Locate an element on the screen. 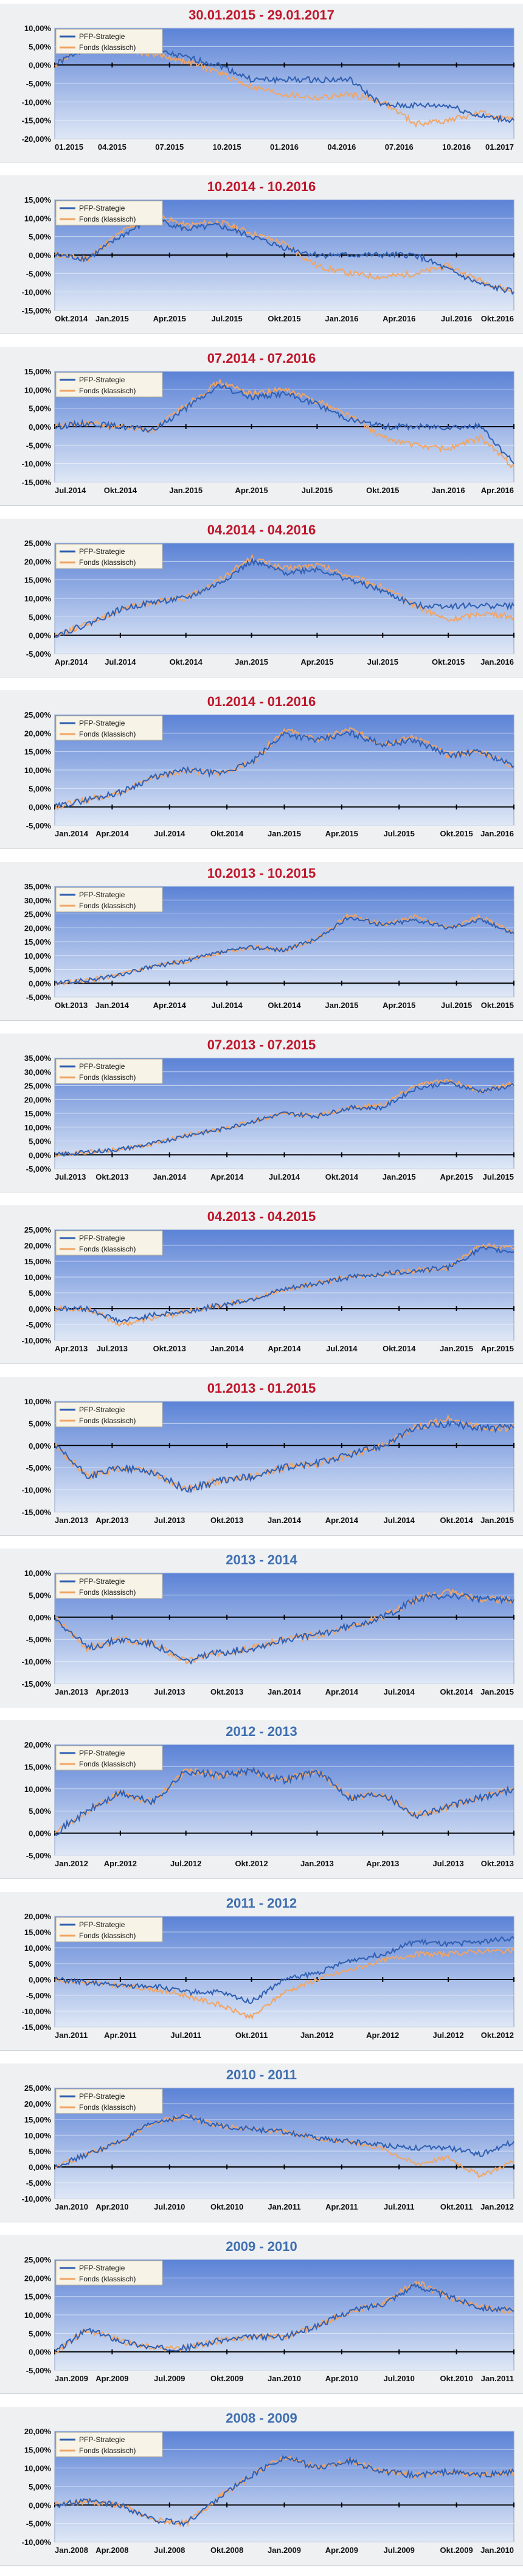 The width and height of the screenshot is (523, 2576). x-tick-label: 04.2016 is located at coordinates (341, 147).